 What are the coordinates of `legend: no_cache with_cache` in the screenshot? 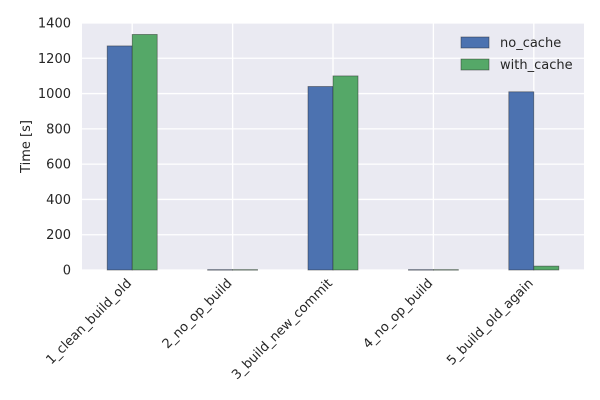 It's located at (516, 54).